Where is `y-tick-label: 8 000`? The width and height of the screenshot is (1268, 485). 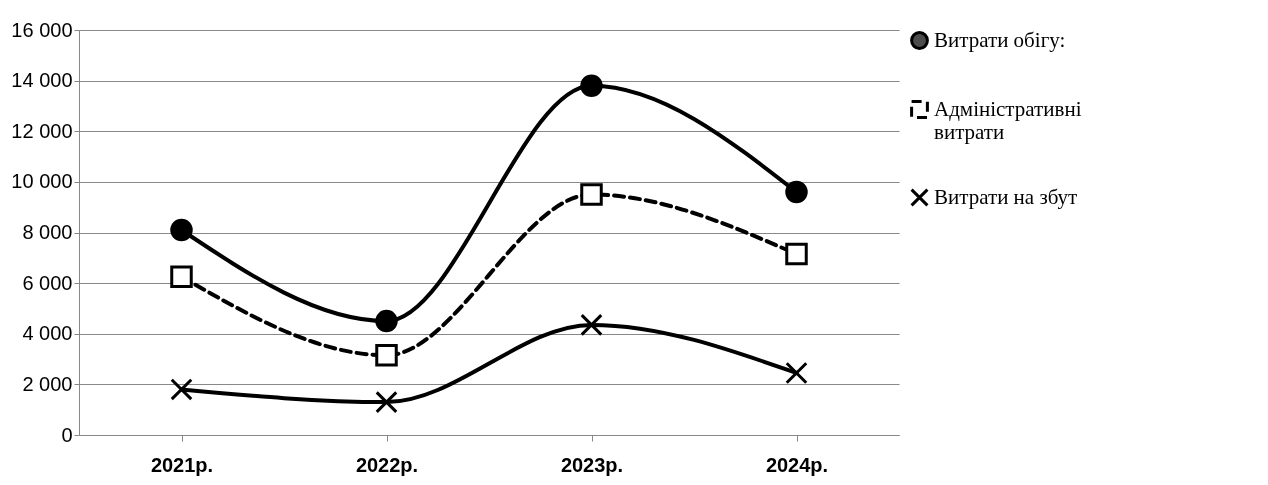 y-tick-label: 8 000 is located at coordinates (47, 232).